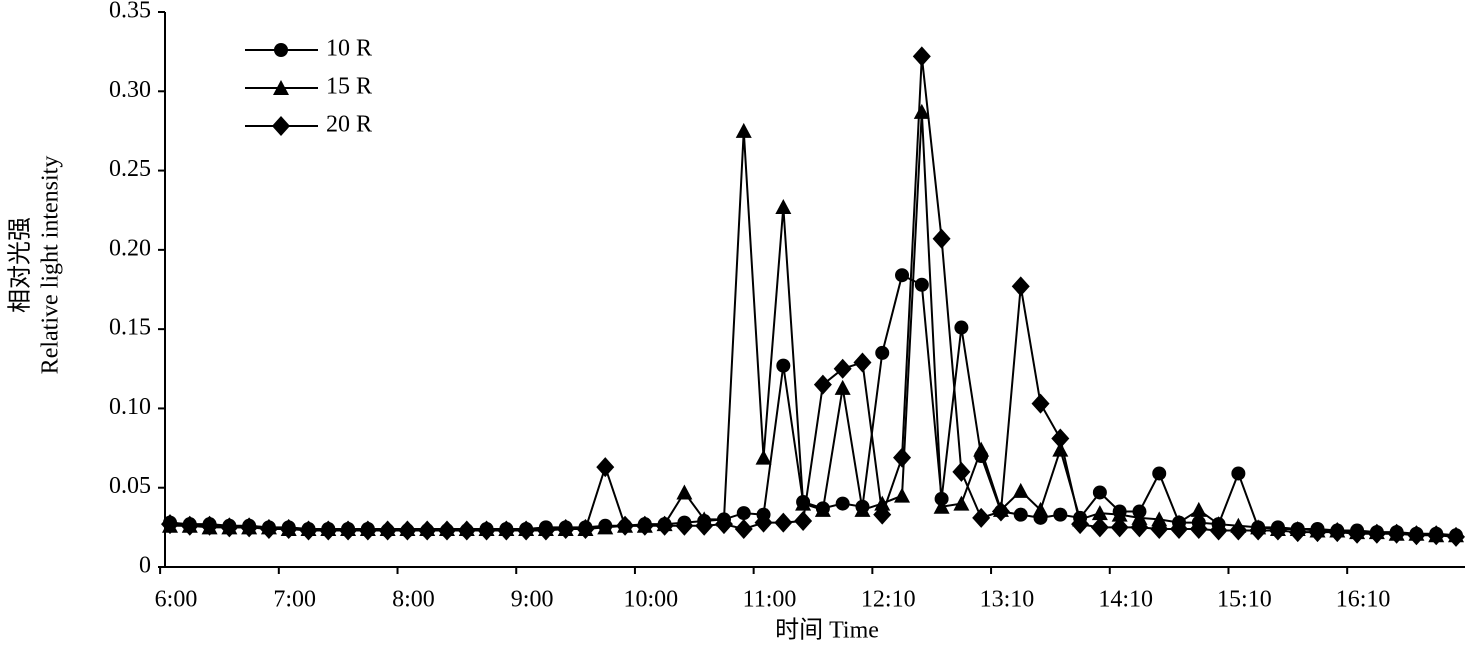 The width and height of the screenshot is (1467, 648). Describe the element at coordinates (770, 600) in the screenshot. I see `x-tick-label: 11:00` at that location.